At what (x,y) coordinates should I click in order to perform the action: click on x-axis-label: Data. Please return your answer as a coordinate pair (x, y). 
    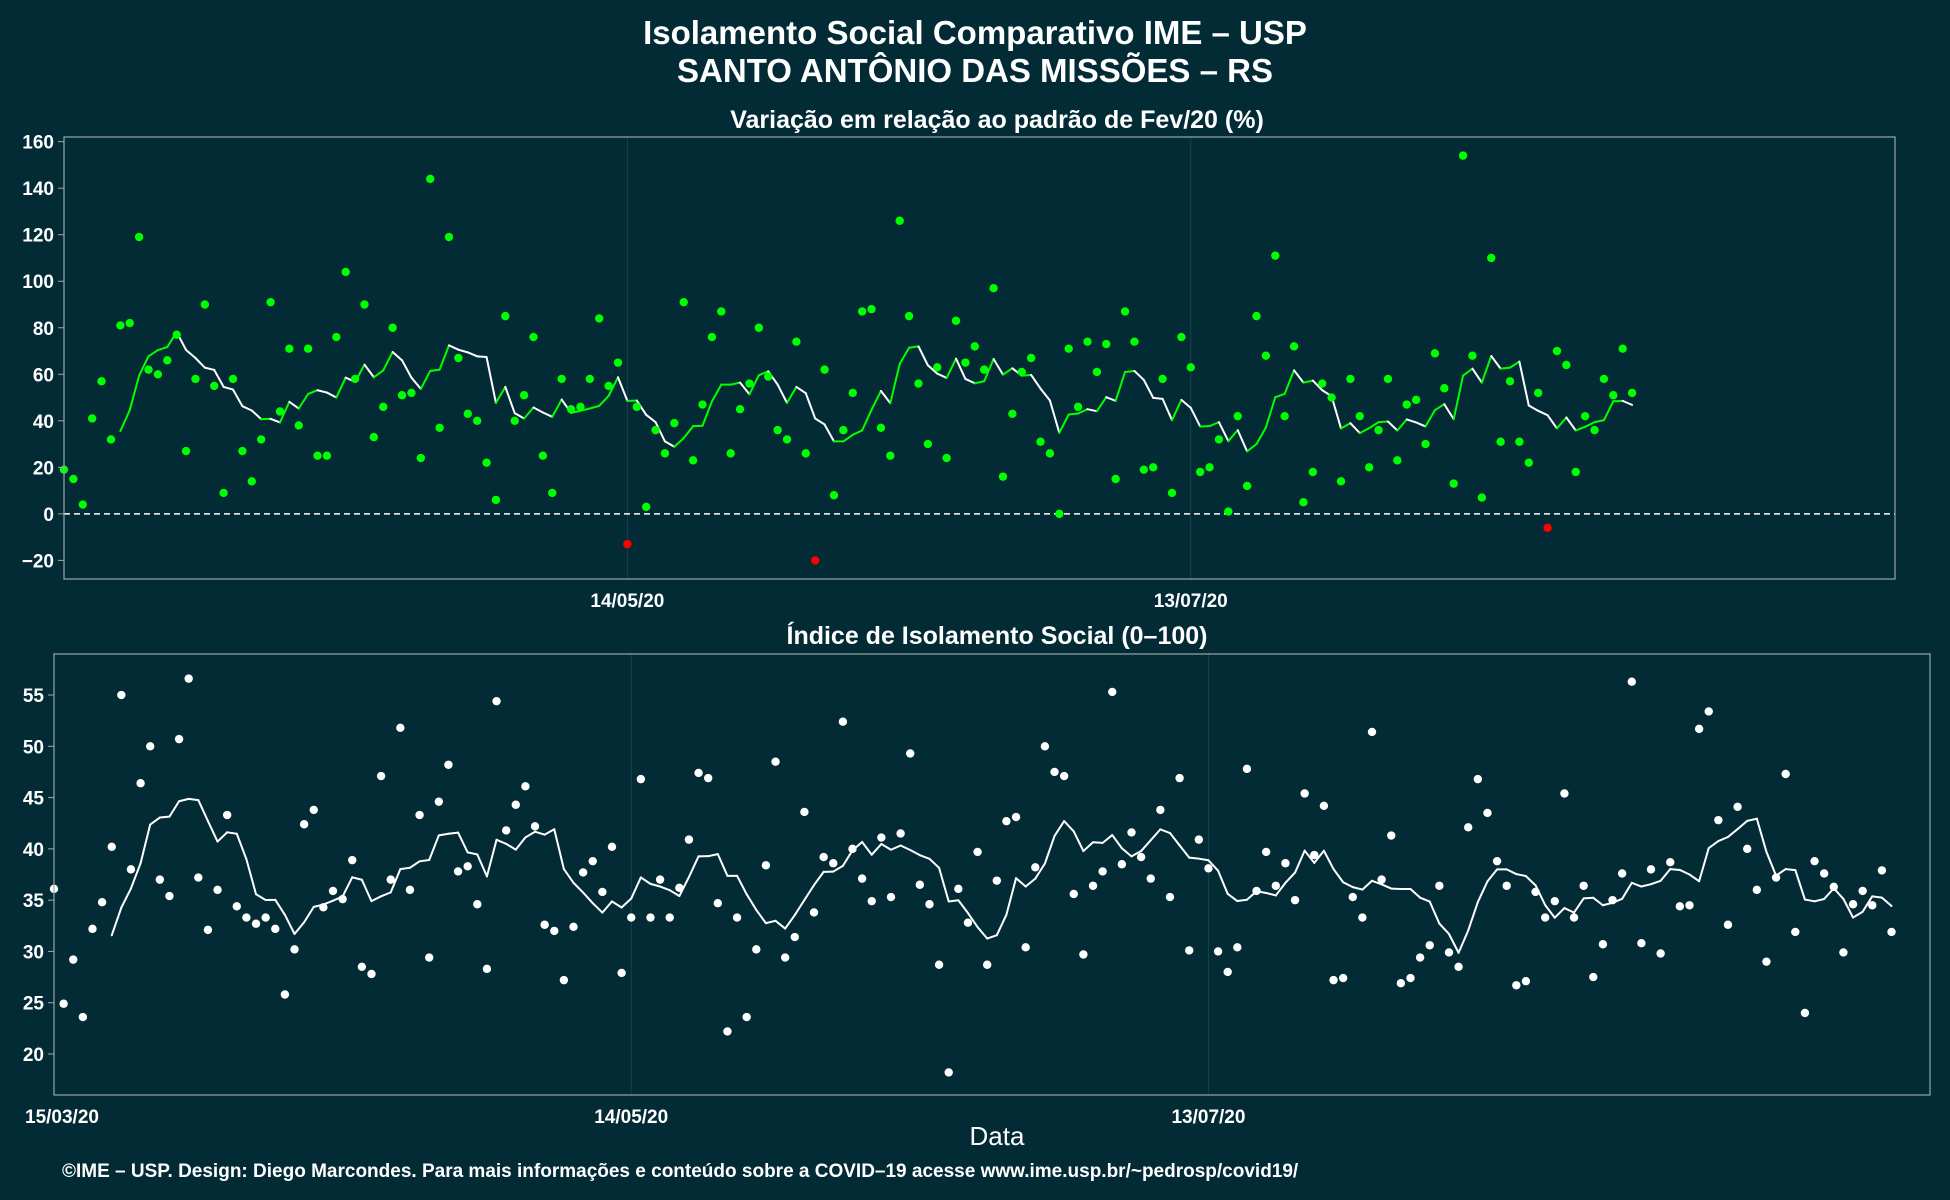
    Looking at the image, I should click on (997, 1136).